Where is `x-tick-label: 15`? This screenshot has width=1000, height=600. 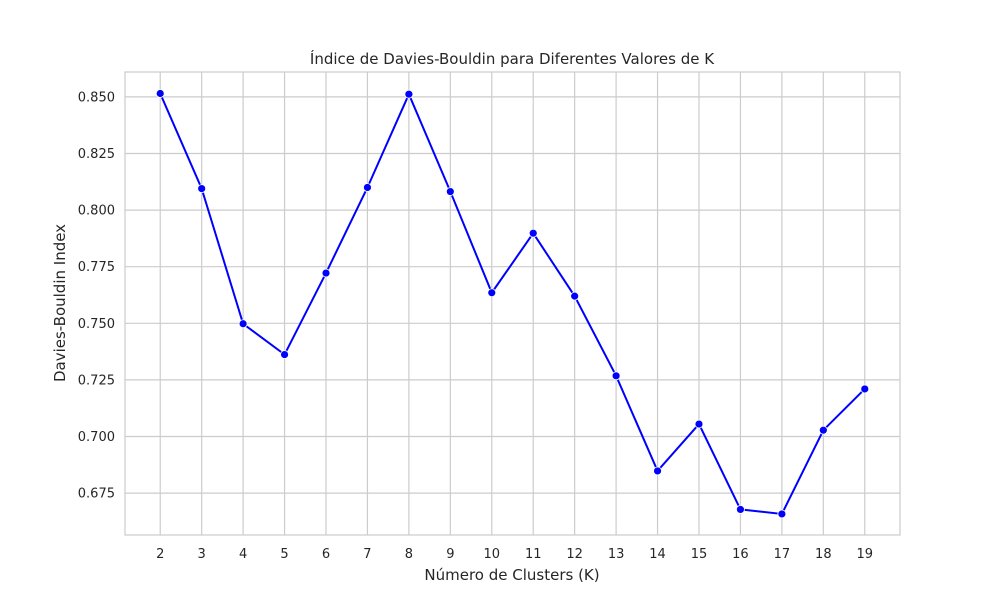
x-tick-label: 15 is located at coordinates (699, 554).